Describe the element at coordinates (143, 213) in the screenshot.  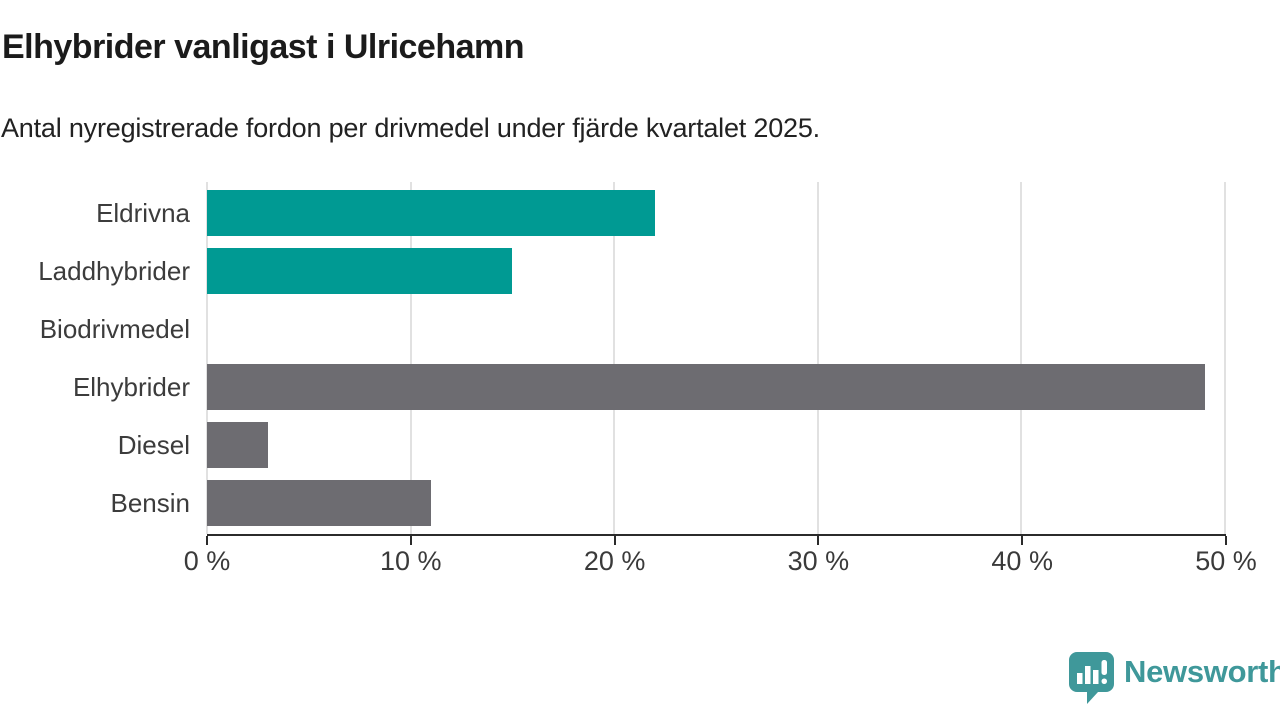
I see `y-tick-label: Eldrivna` at that location.